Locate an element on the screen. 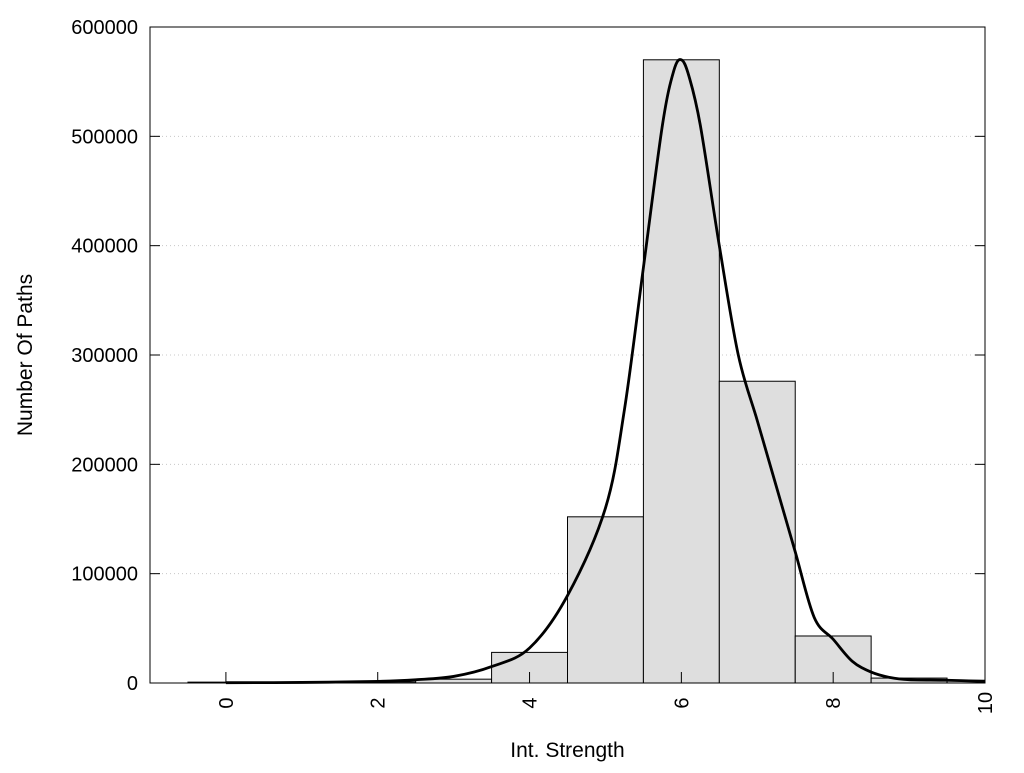 The width and height of the screenshot is (1024, 773). y-tick-label-300000: 300000 is located at coordinates (104, 356).